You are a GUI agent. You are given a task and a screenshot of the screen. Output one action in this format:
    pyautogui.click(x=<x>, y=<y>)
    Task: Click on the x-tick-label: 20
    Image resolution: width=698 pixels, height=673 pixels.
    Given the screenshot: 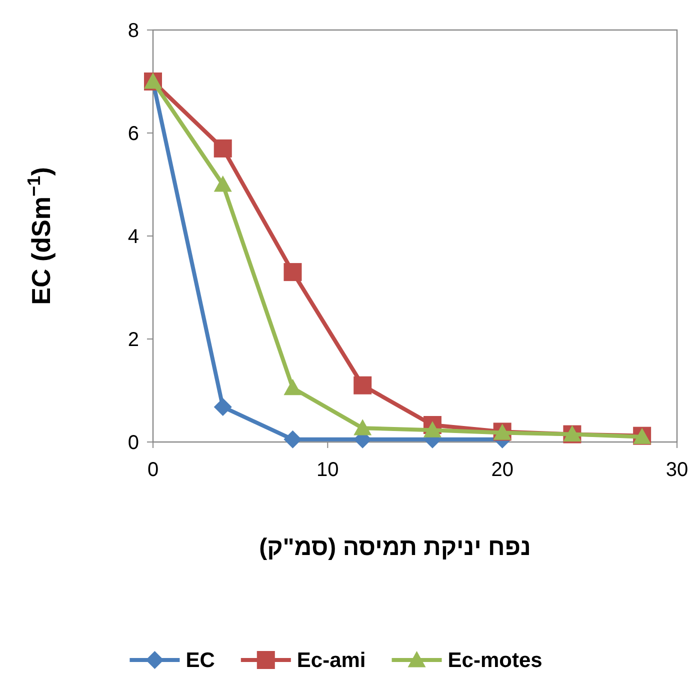 What is the action you would take?
    pyautogui.click(x=502, y=470)
    